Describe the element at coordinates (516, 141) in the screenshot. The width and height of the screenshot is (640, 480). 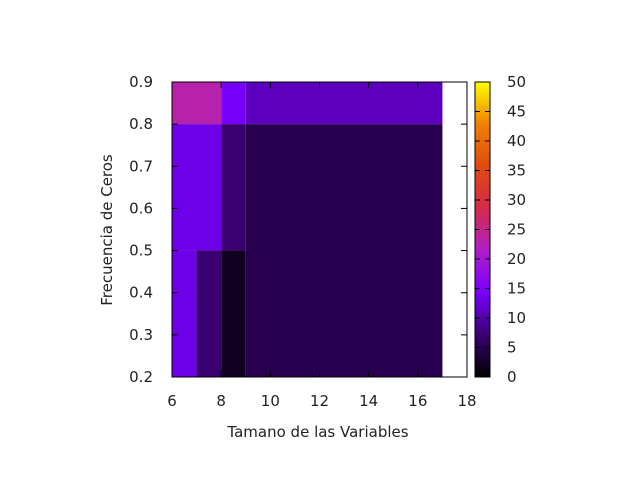
I see `colorbar-tick-label: 40` at that location.